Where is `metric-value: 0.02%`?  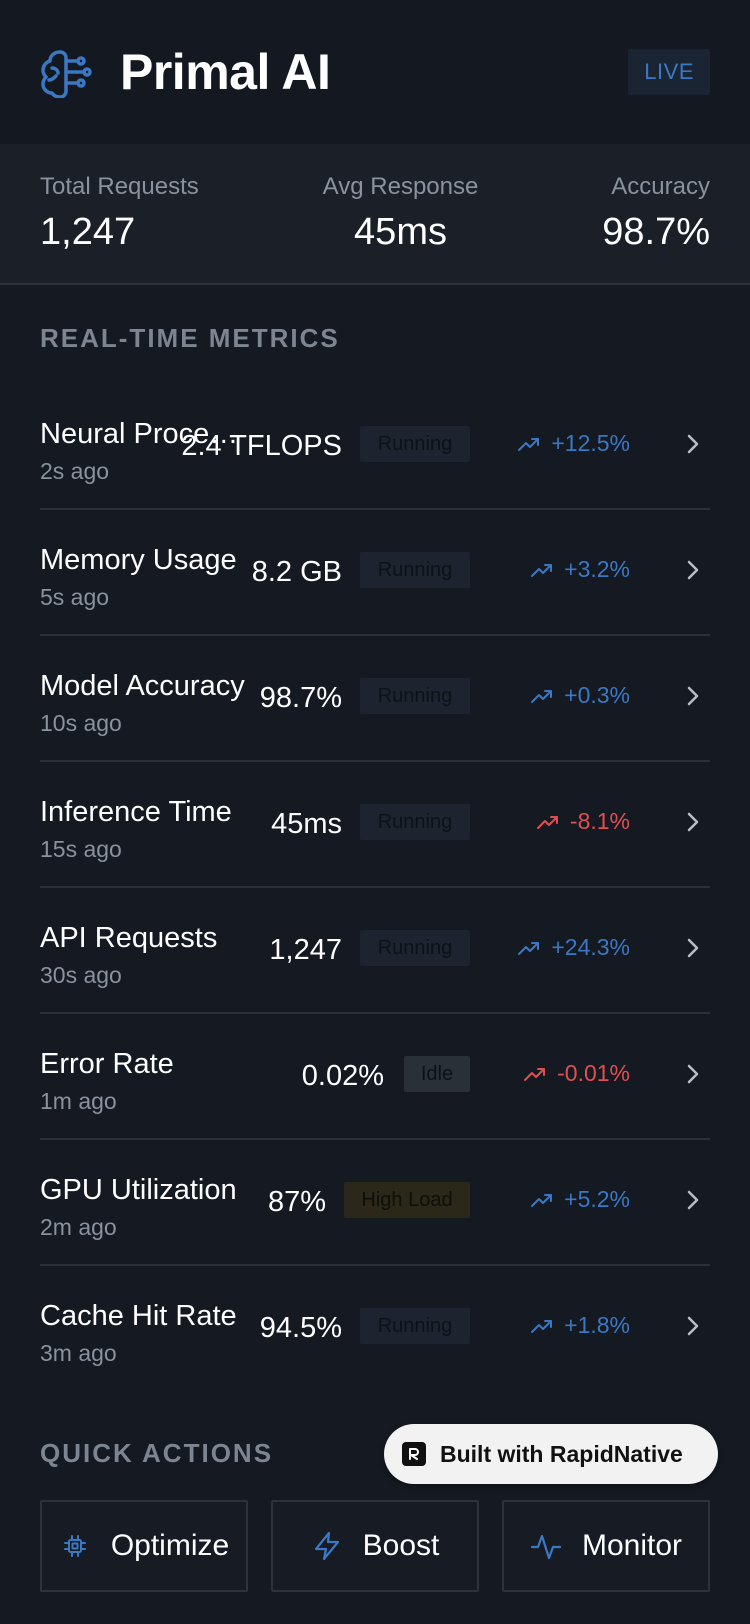
metric-value: 0.02% is located at coordinates (342, 1076).